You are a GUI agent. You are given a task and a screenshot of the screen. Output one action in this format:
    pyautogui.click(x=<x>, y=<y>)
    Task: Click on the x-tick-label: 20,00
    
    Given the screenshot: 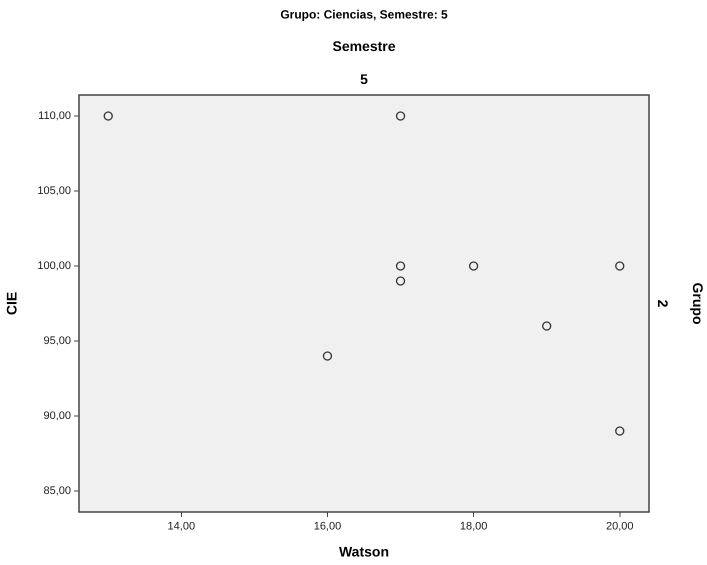 What is the action you would take?
    pyautogui.click(x=620, y=526)
    